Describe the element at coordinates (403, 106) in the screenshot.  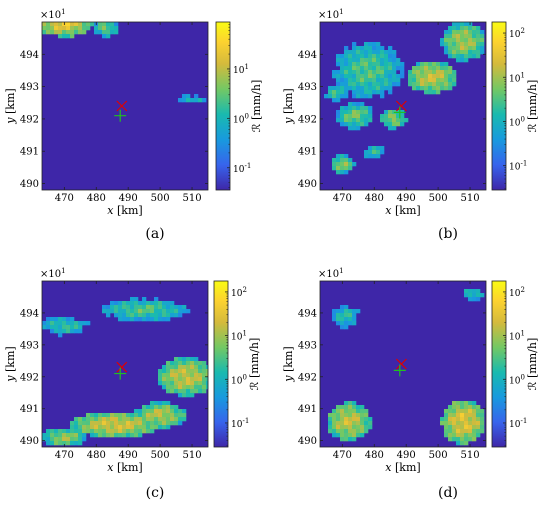
I see `plot-frame` at that location.